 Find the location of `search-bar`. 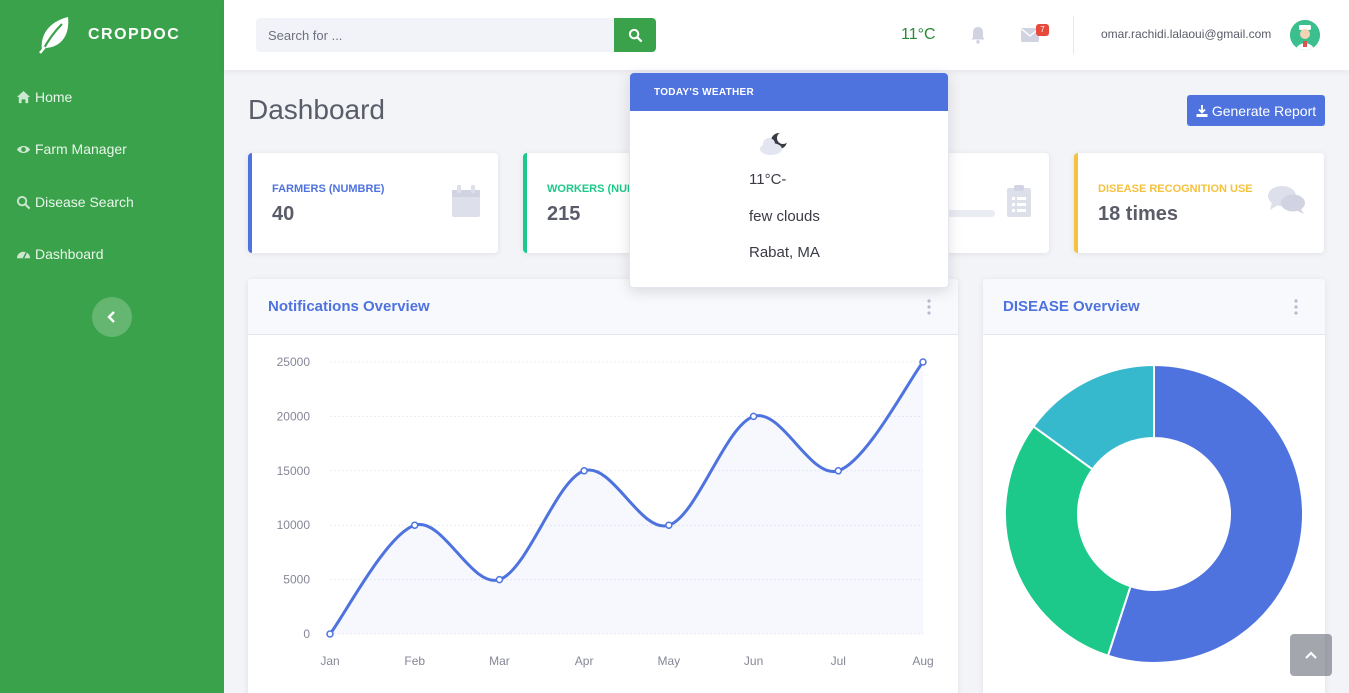

search-bar is located at coordinates (456, 35).